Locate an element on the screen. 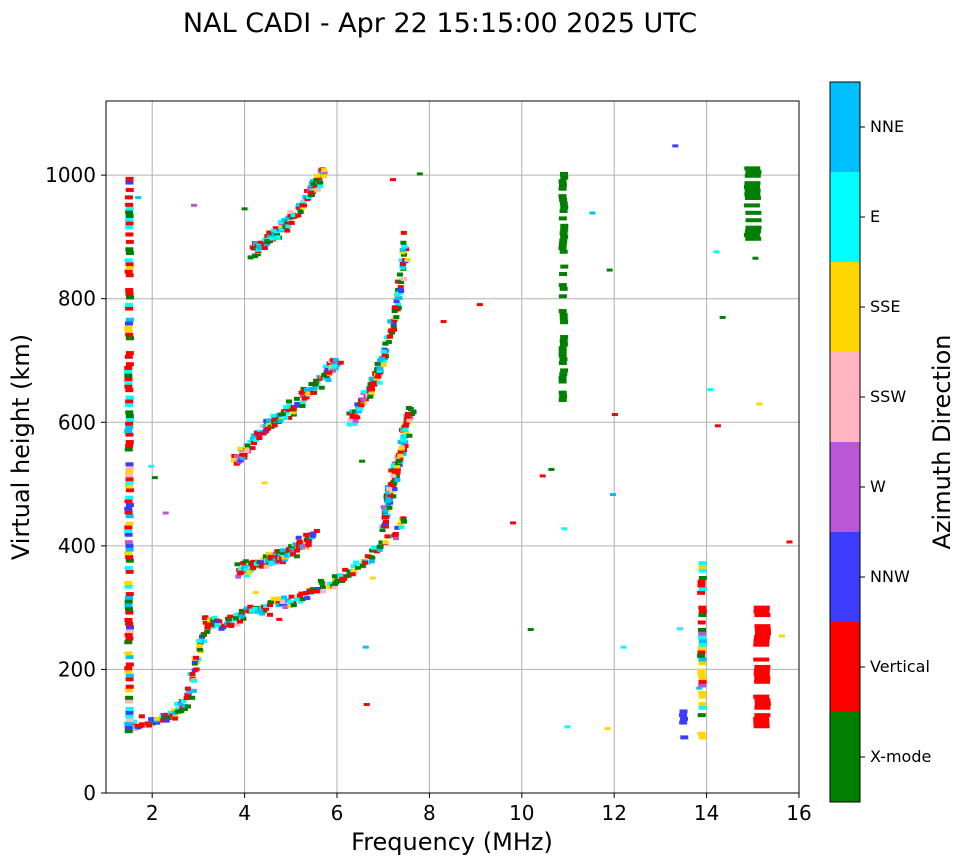 This screenshot has width=972, height=865. y-tick-label: 400 is located at coordinates (77, 546).